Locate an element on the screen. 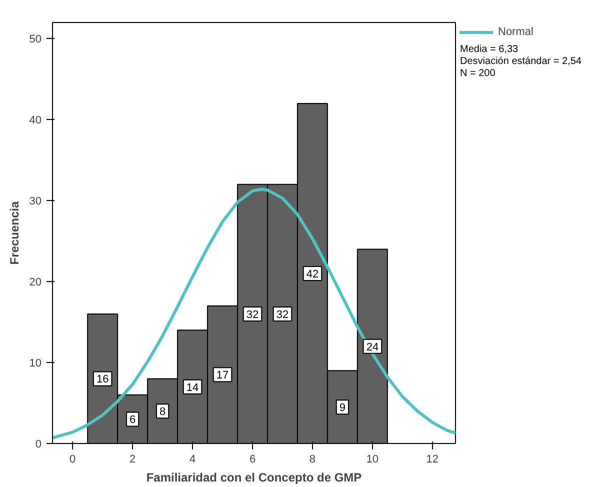  legend-label: Normal is located at coordinates (516, 32).